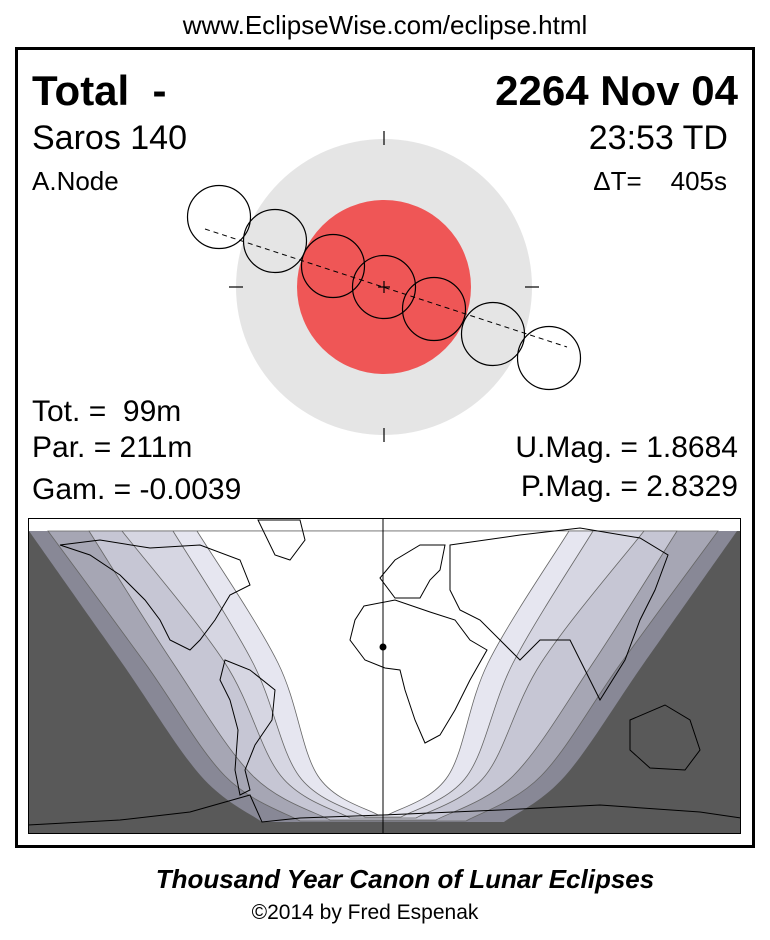 Image resolution: width=770 pixels, height=940 pixels. I want to click on africa, so click(418, 671).